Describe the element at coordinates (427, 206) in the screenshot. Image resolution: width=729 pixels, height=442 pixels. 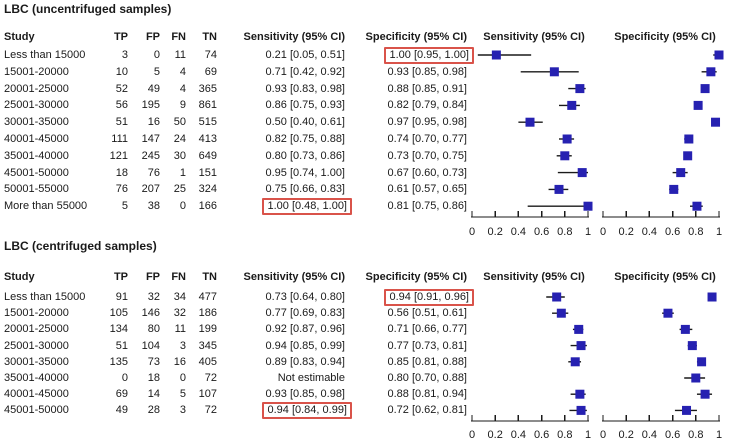
I see `cell-specificity: 0.81 [0.75, 0.86]` at that location.